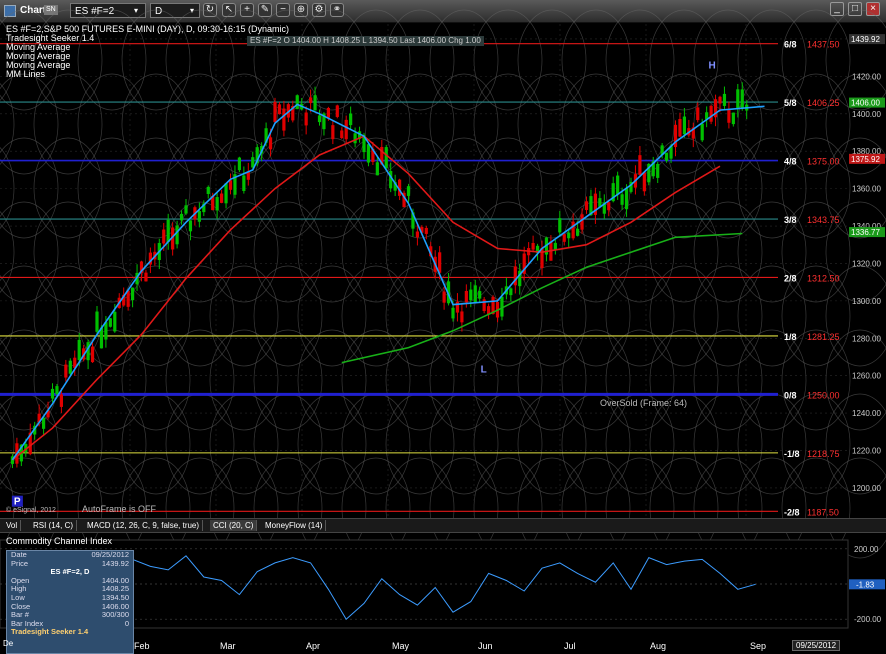  What do you see at coordinates (866, 338) in the screenshot?
I see `y-tick-label: 1280.00` at bounding box center [866, 338].